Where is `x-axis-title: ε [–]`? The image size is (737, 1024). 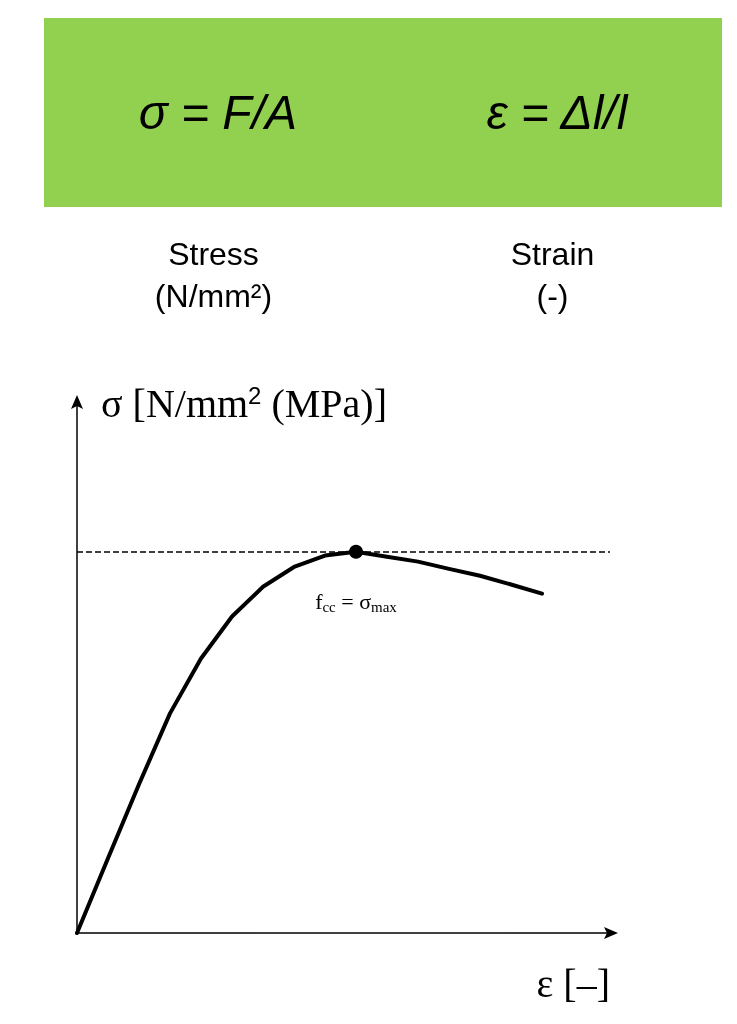 x-axis-title: ε [–] is located at coordinates (573, 983).